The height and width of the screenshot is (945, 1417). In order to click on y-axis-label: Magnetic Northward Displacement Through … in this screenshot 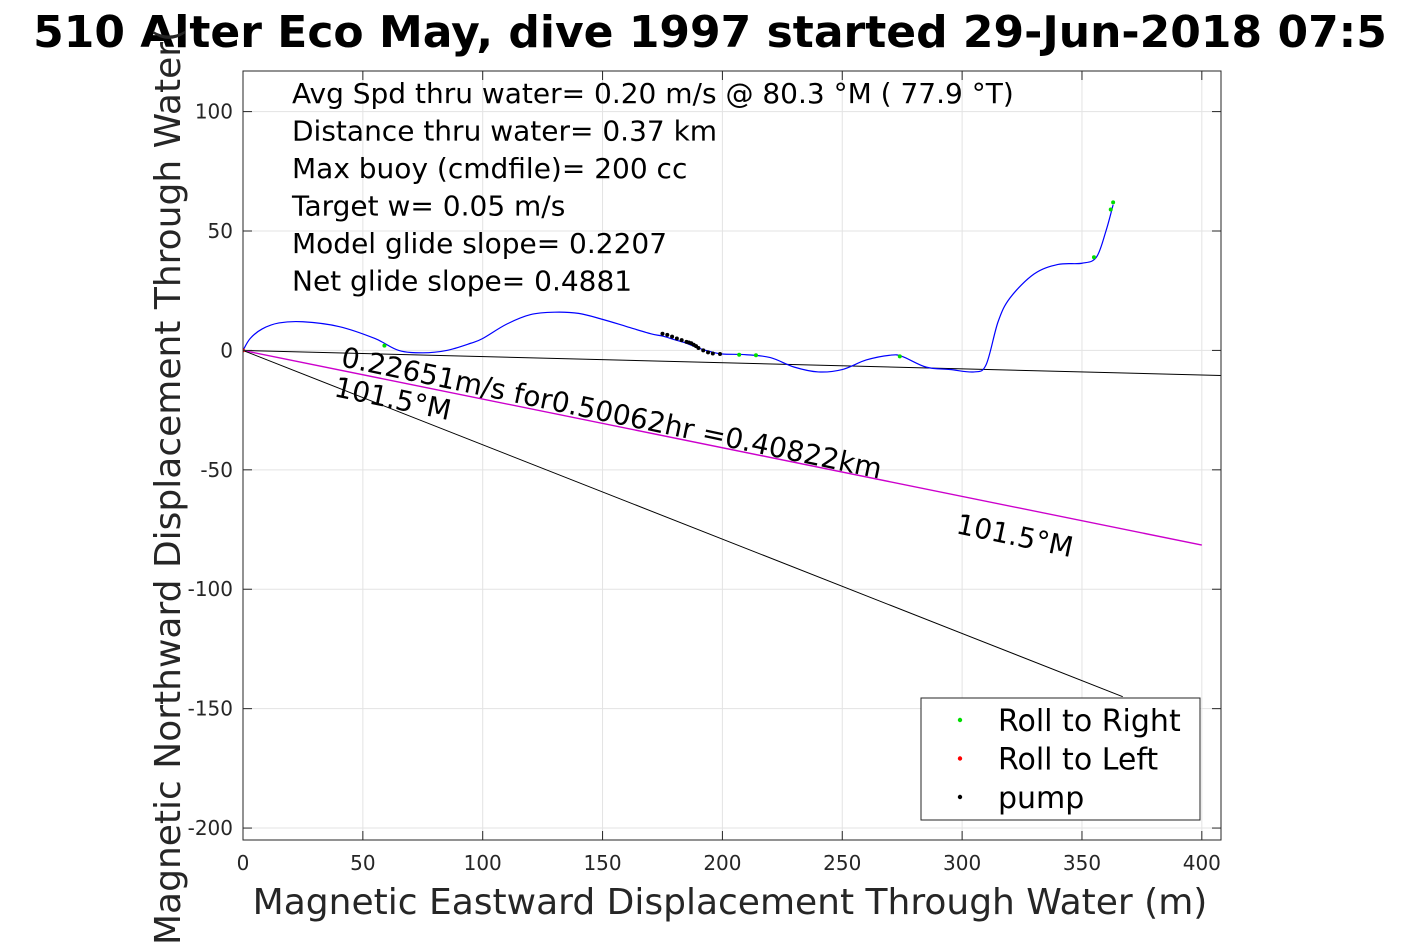, I will do `click(168, 486)`.